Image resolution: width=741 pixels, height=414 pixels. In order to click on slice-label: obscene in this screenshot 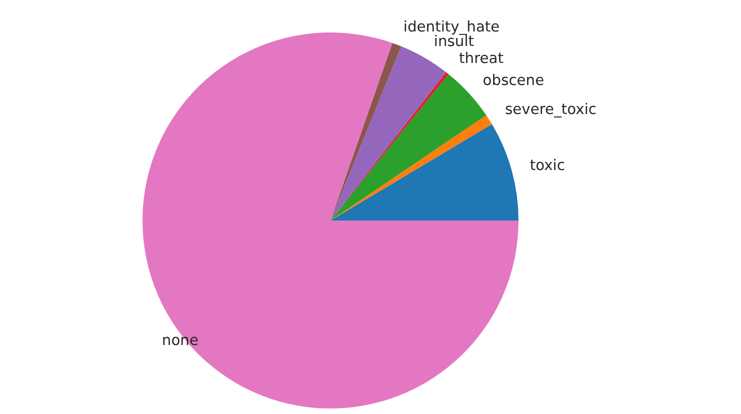, I will do `click(513, 81)`.